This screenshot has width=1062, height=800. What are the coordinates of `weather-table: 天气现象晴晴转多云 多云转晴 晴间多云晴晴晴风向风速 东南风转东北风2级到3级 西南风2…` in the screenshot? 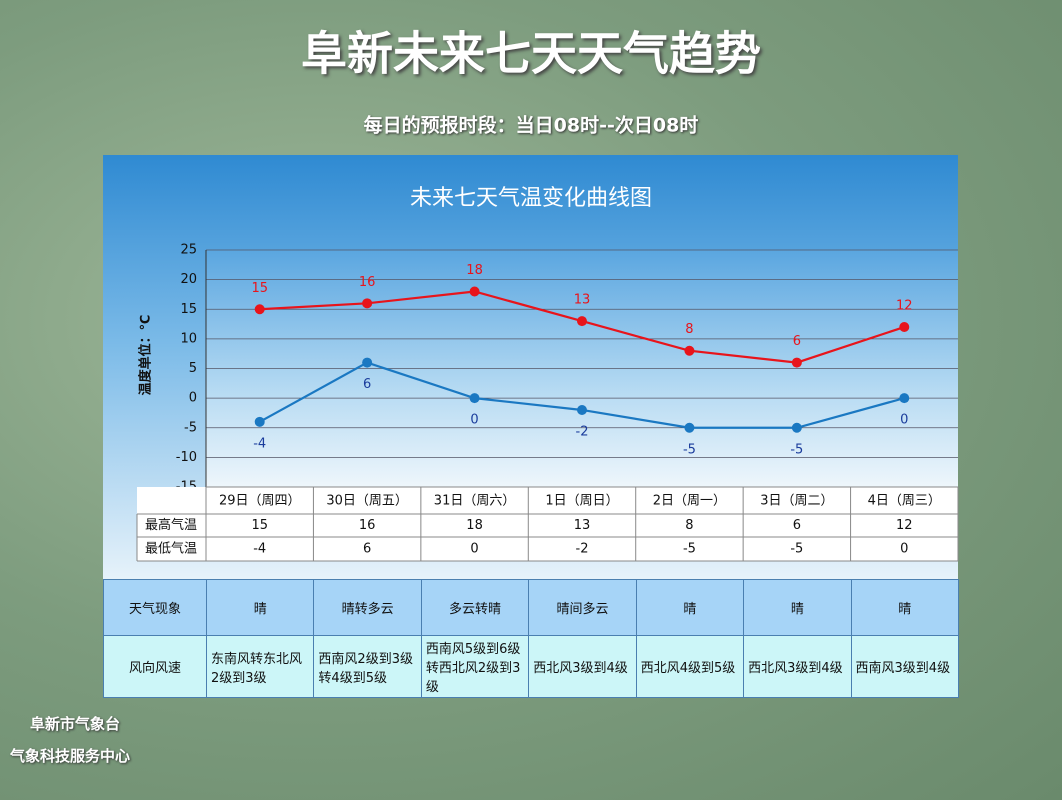 It's located at (531, 638).